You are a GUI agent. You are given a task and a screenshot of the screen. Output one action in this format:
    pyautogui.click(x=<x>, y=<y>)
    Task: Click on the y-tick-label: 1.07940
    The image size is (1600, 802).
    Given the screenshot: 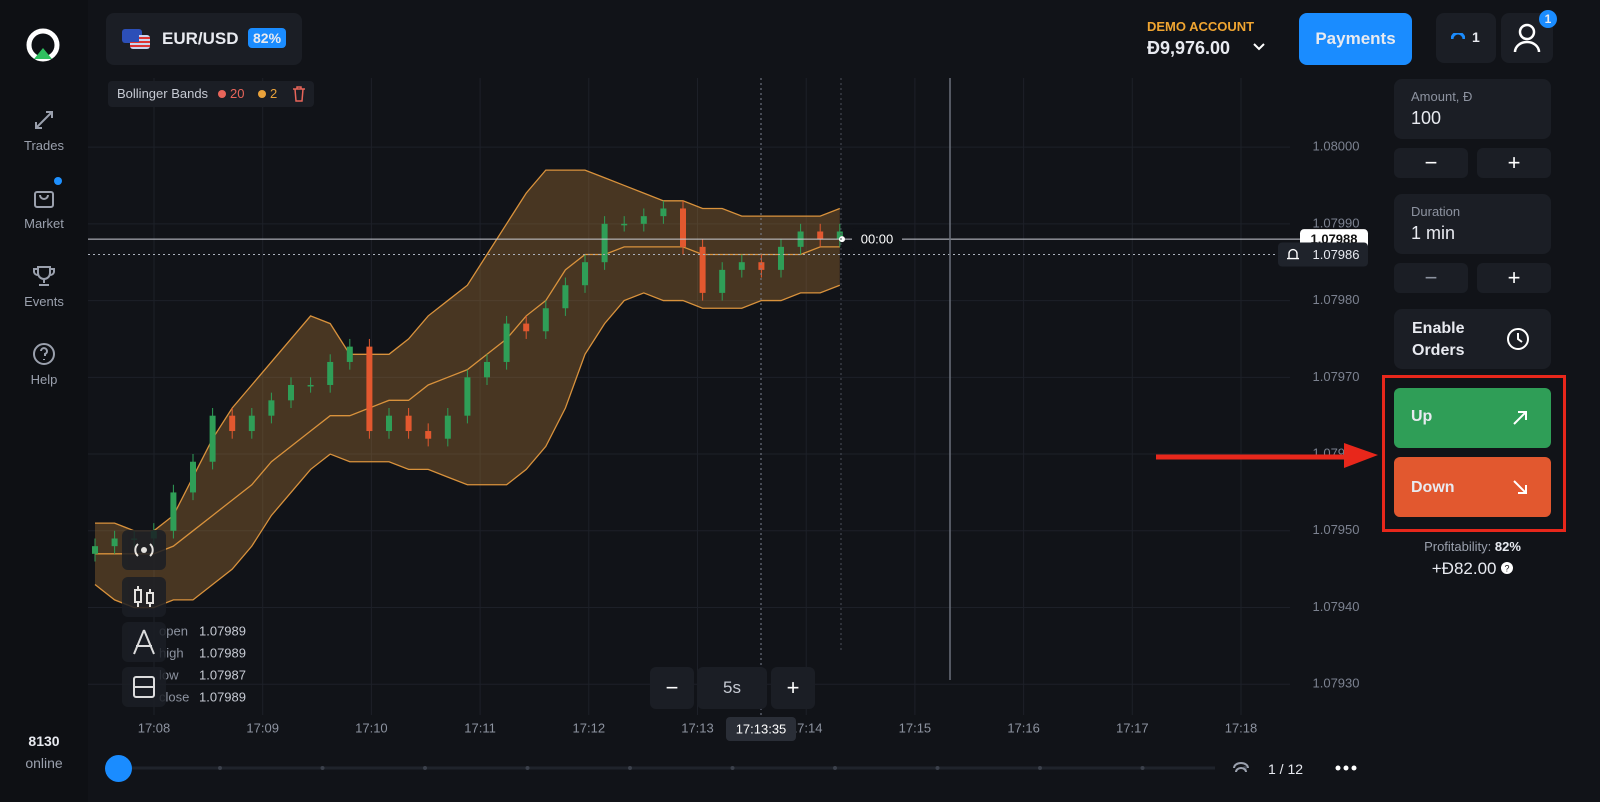 What is the action you would take?
    pyautogui.click(x=1336, y=606)
    